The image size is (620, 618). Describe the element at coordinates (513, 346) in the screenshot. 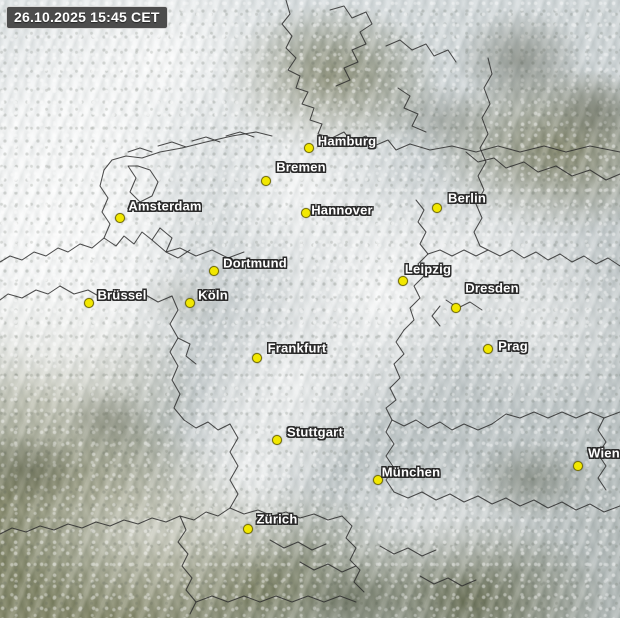

I see `city-label: Prag` at that location.